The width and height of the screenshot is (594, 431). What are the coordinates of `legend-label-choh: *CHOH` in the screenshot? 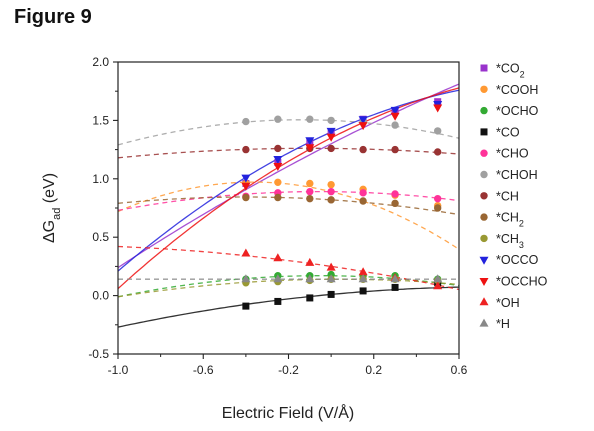 It's located at (517, 175).